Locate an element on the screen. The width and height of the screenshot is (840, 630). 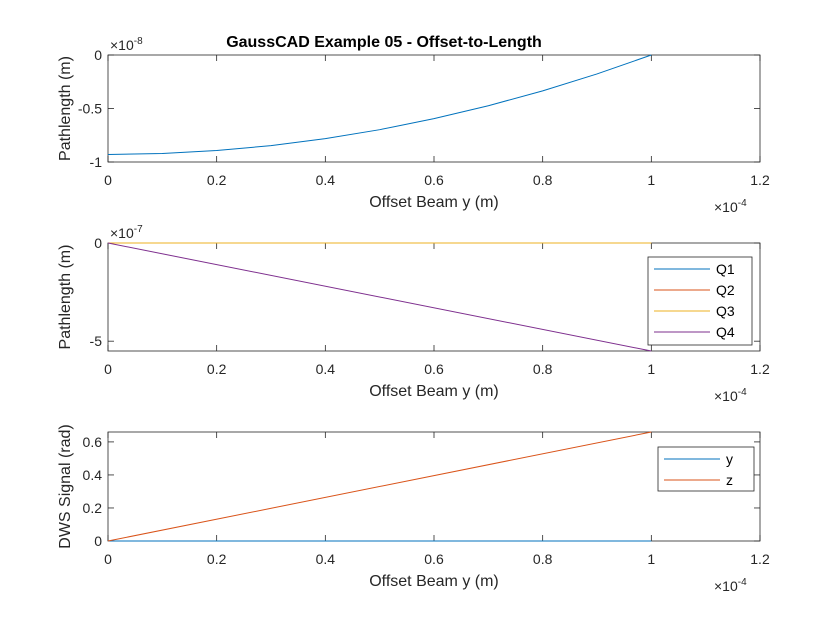
y-exponent-label: ×10⁻⁷ is located at coordinates (126, 232).